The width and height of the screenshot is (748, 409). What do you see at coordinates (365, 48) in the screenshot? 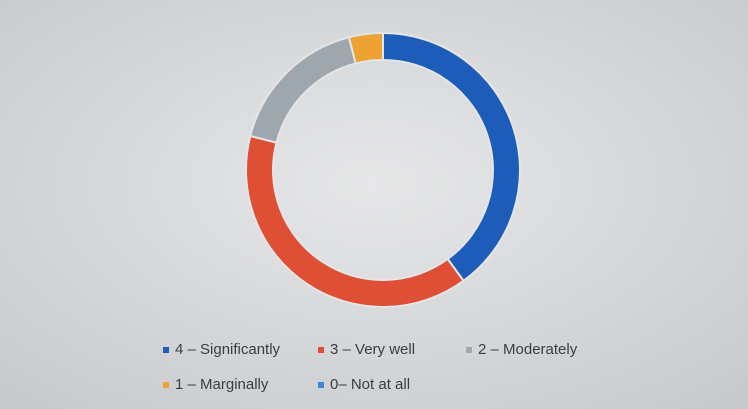
I see `donut-segment` at bounding box center [365, 48].